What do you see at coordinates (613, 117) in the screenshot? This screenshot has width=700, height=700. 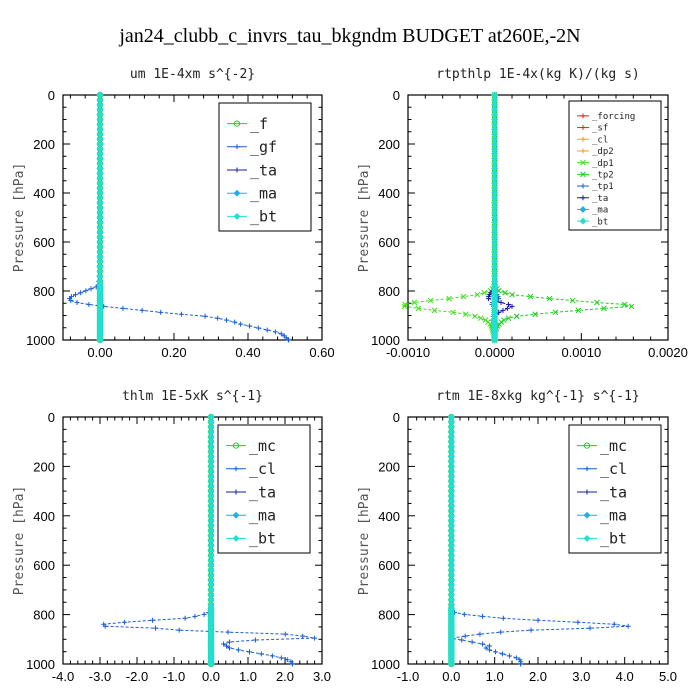 I see `legend-label: _forcing` at bounding box center [613, 117].